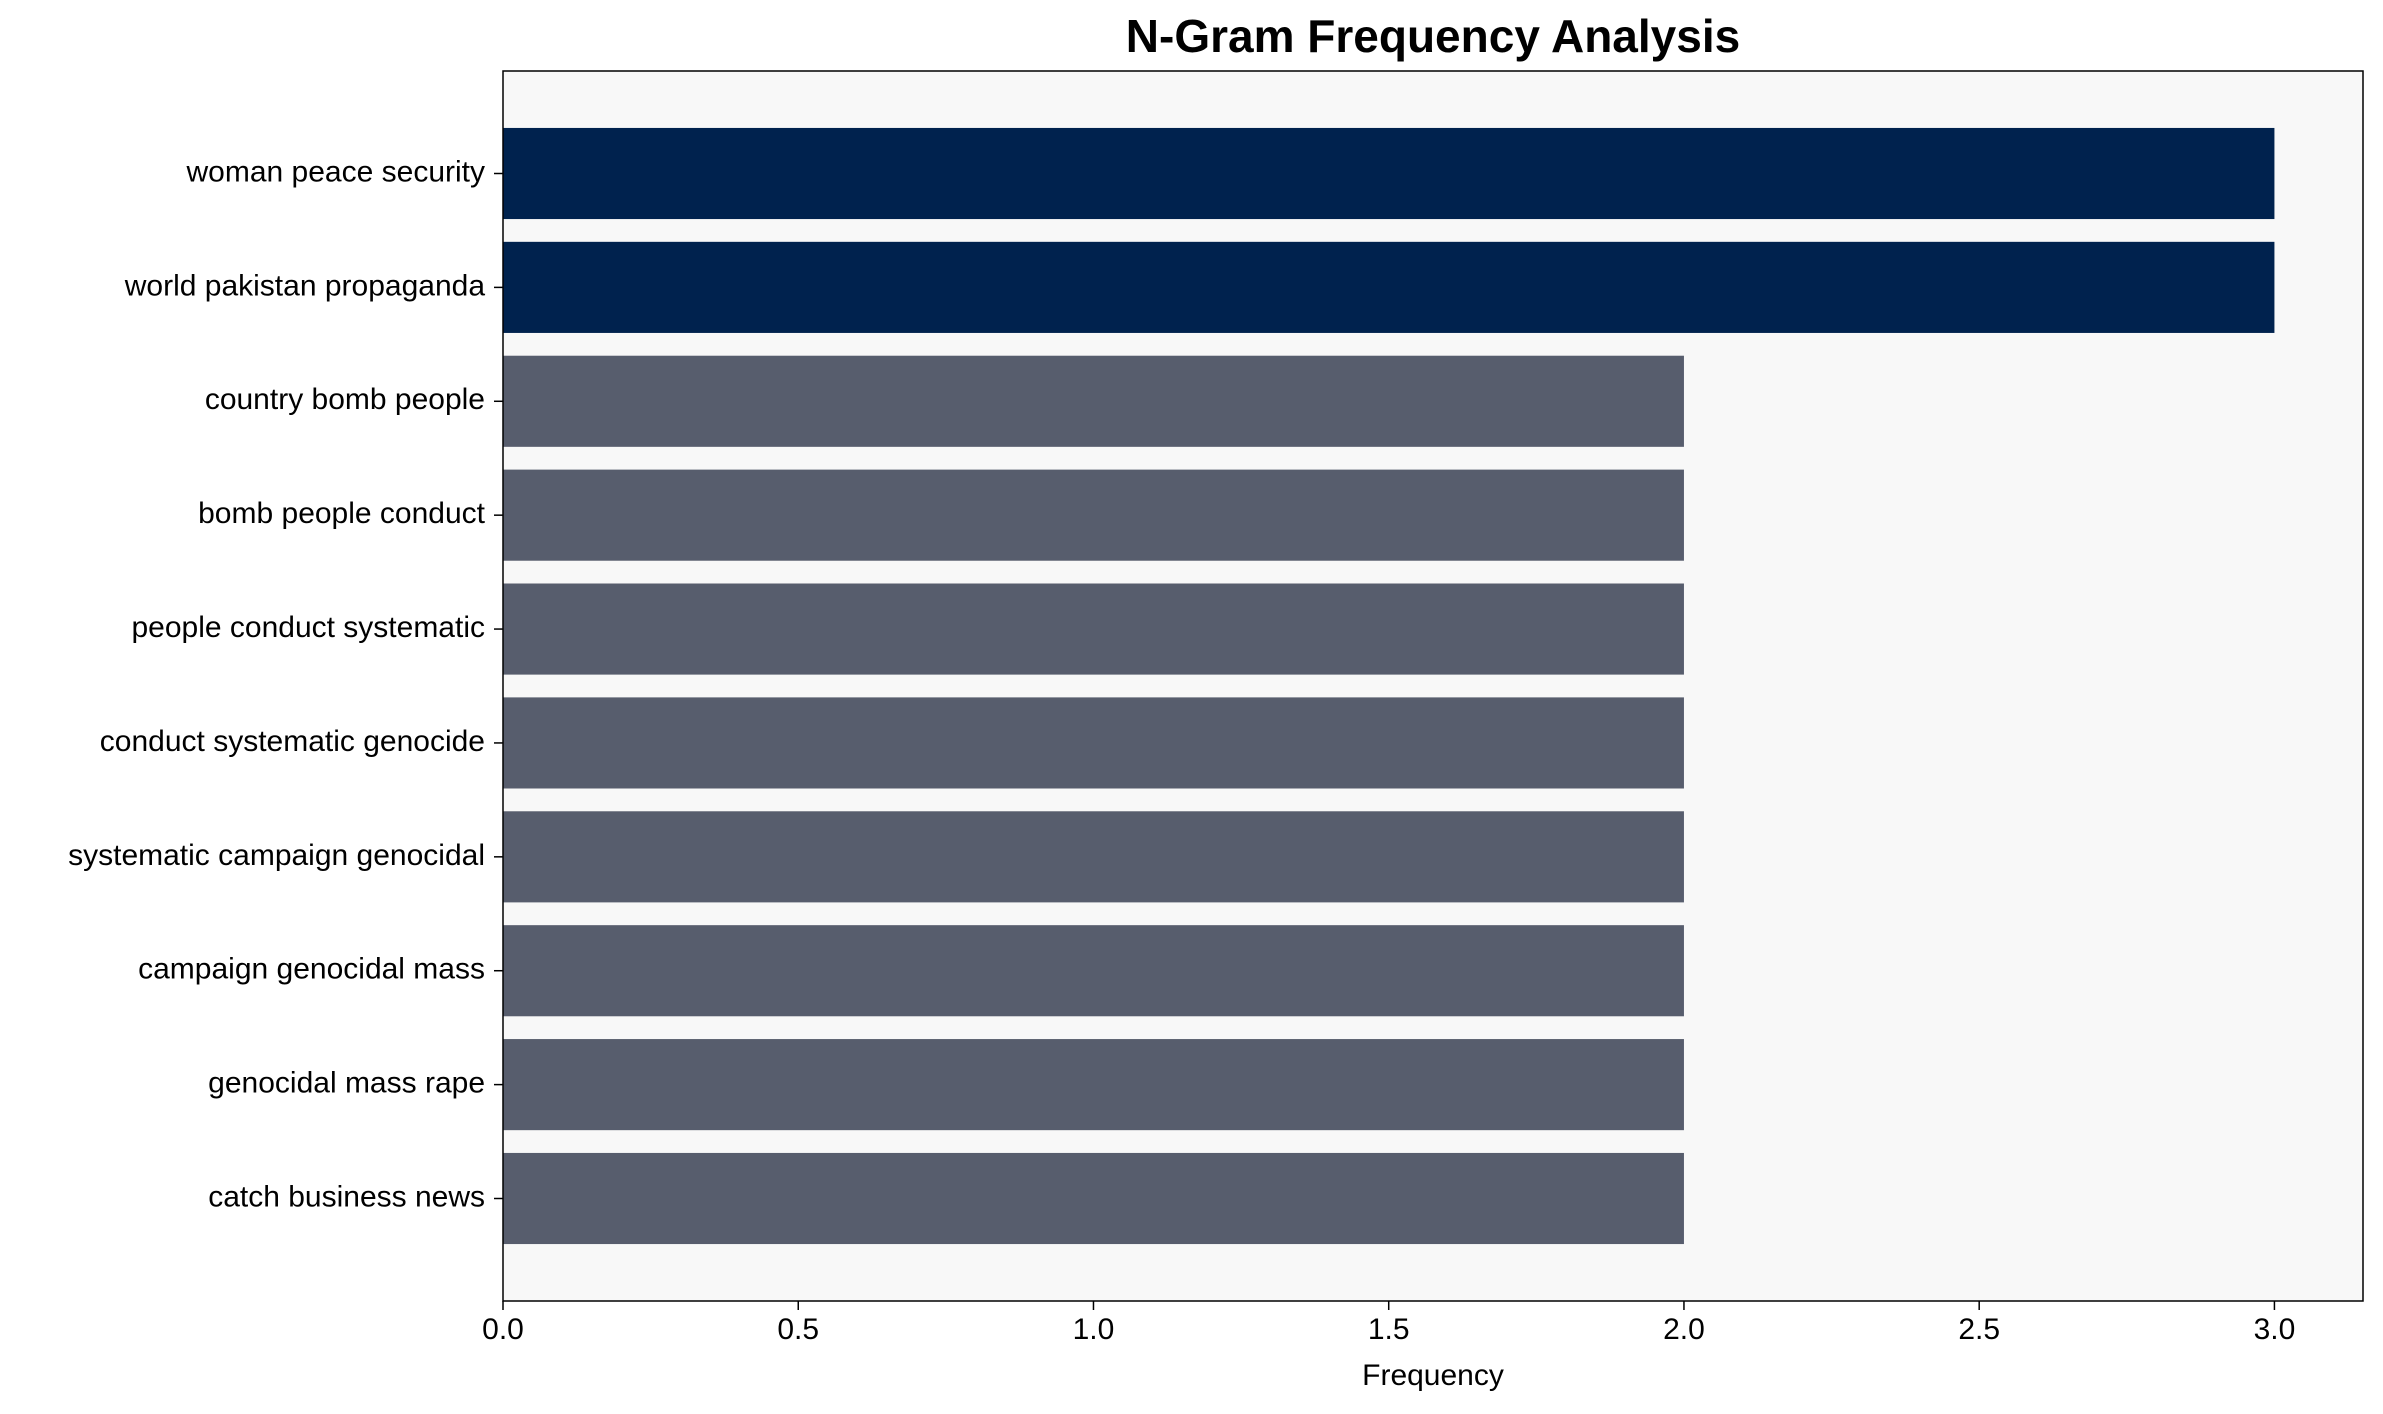  Describe the element at coordinates (798, 1329) in the screenshot. I see `x-tick-label: 0.5` at that location.